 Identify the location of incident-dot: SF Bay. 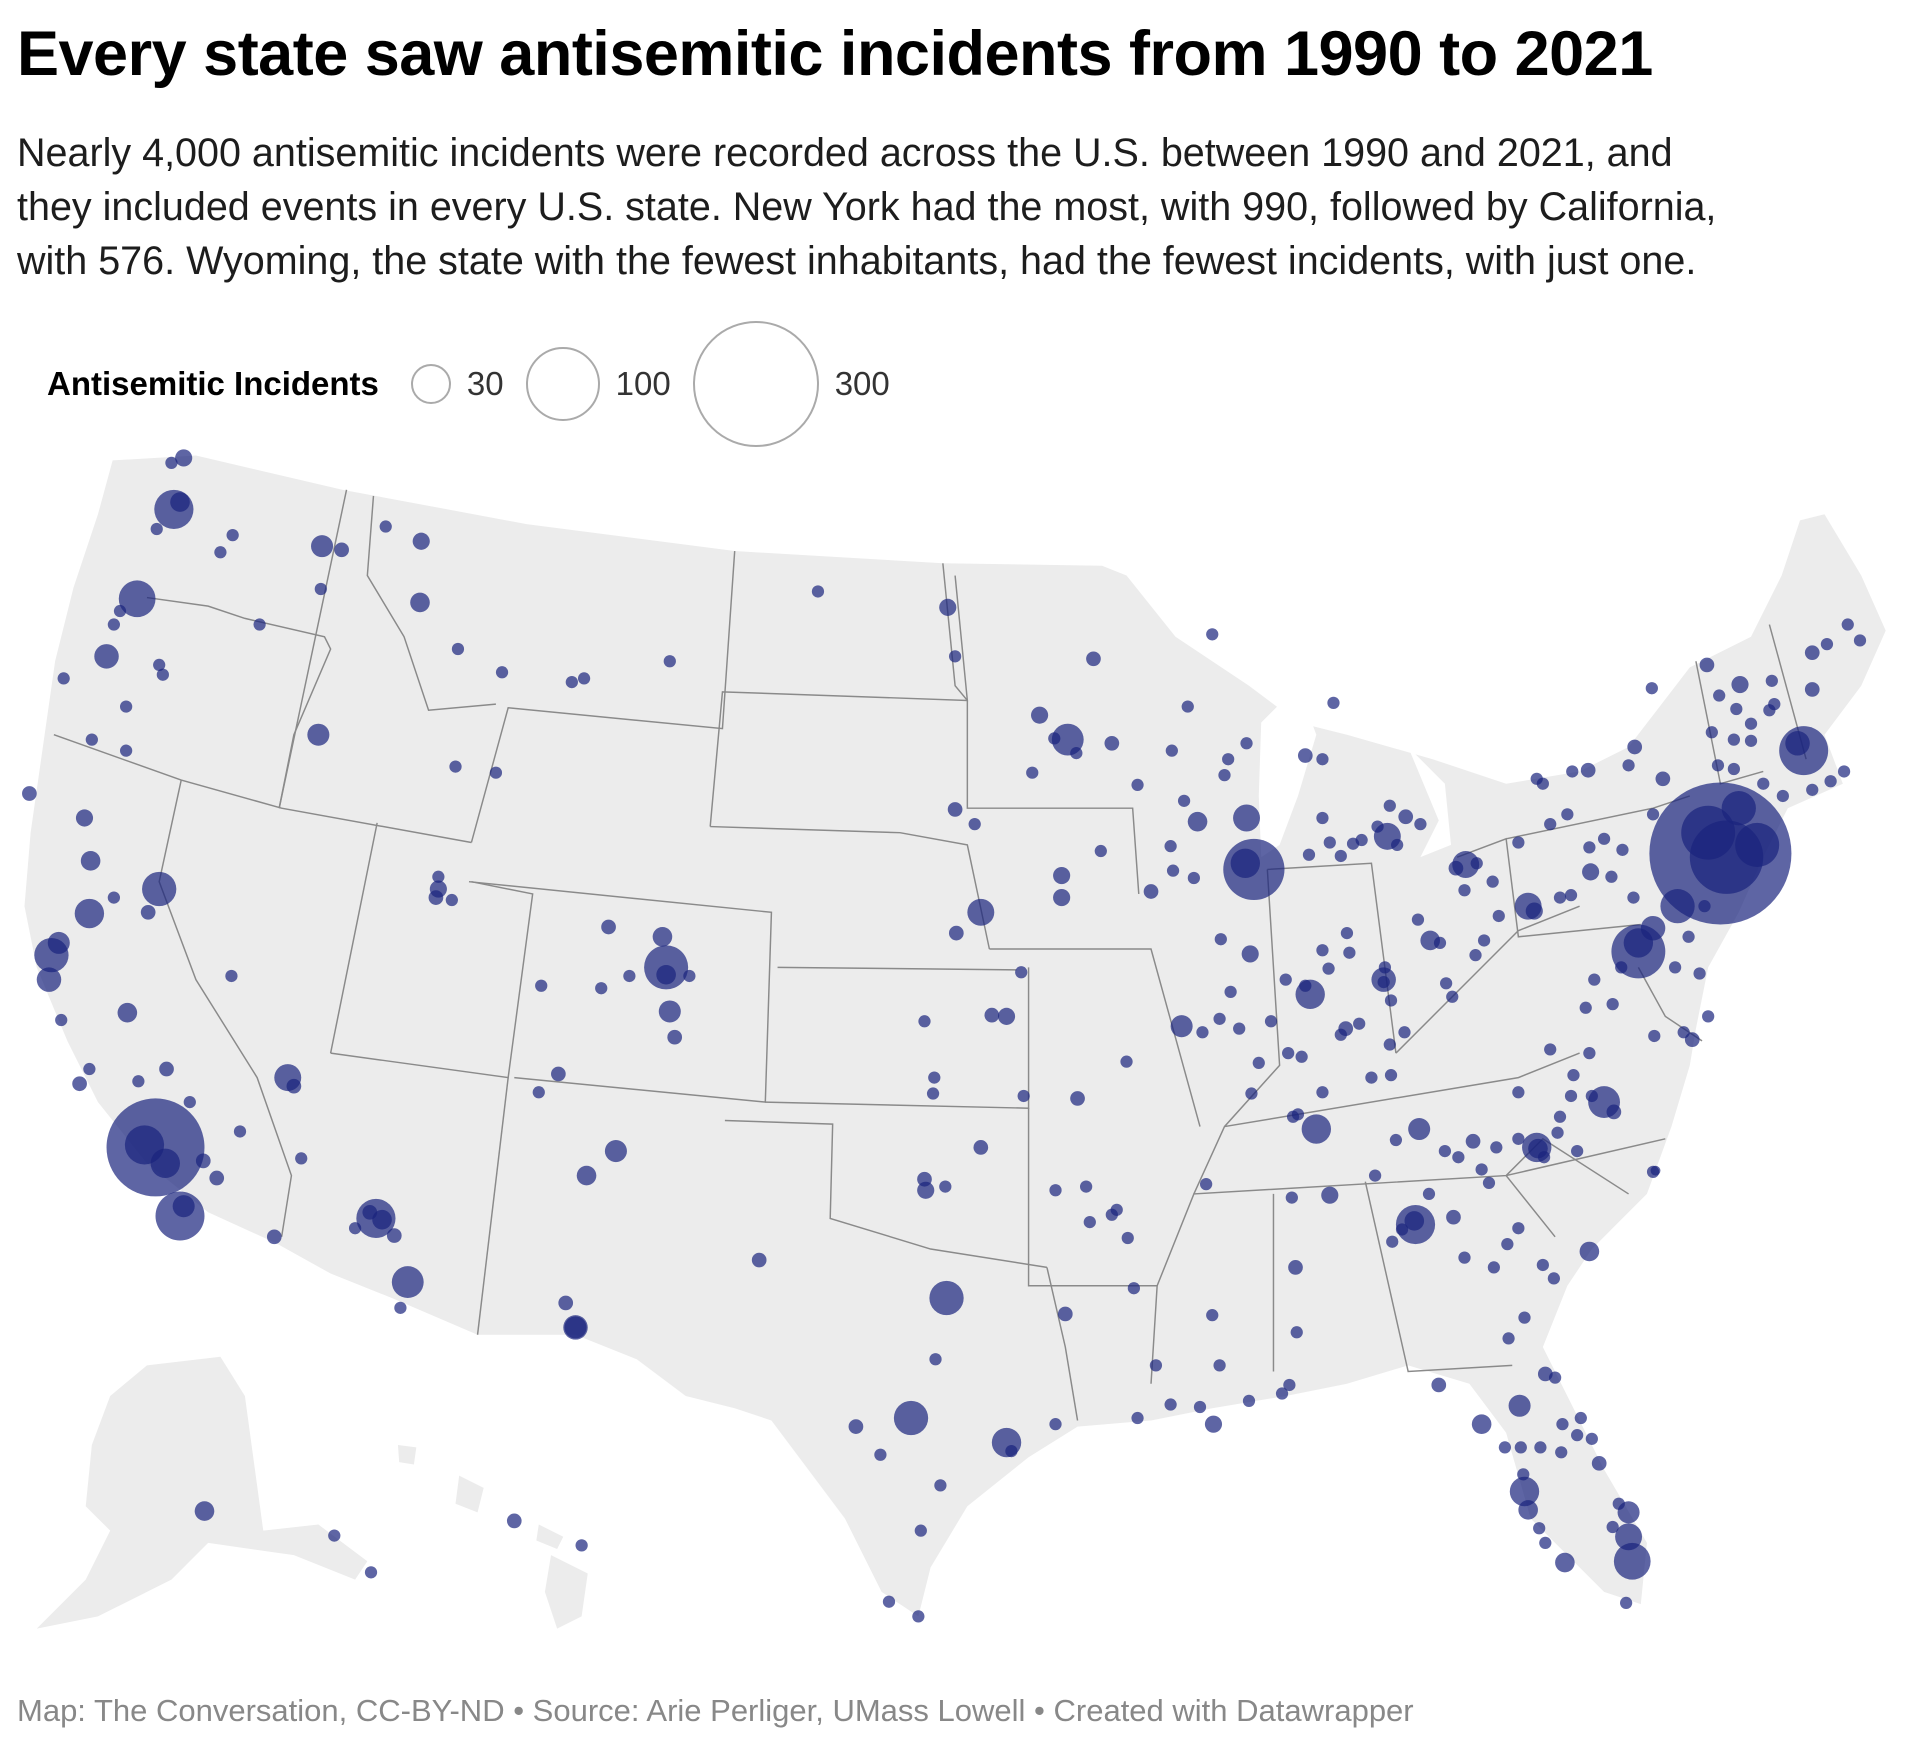
(49, 979).